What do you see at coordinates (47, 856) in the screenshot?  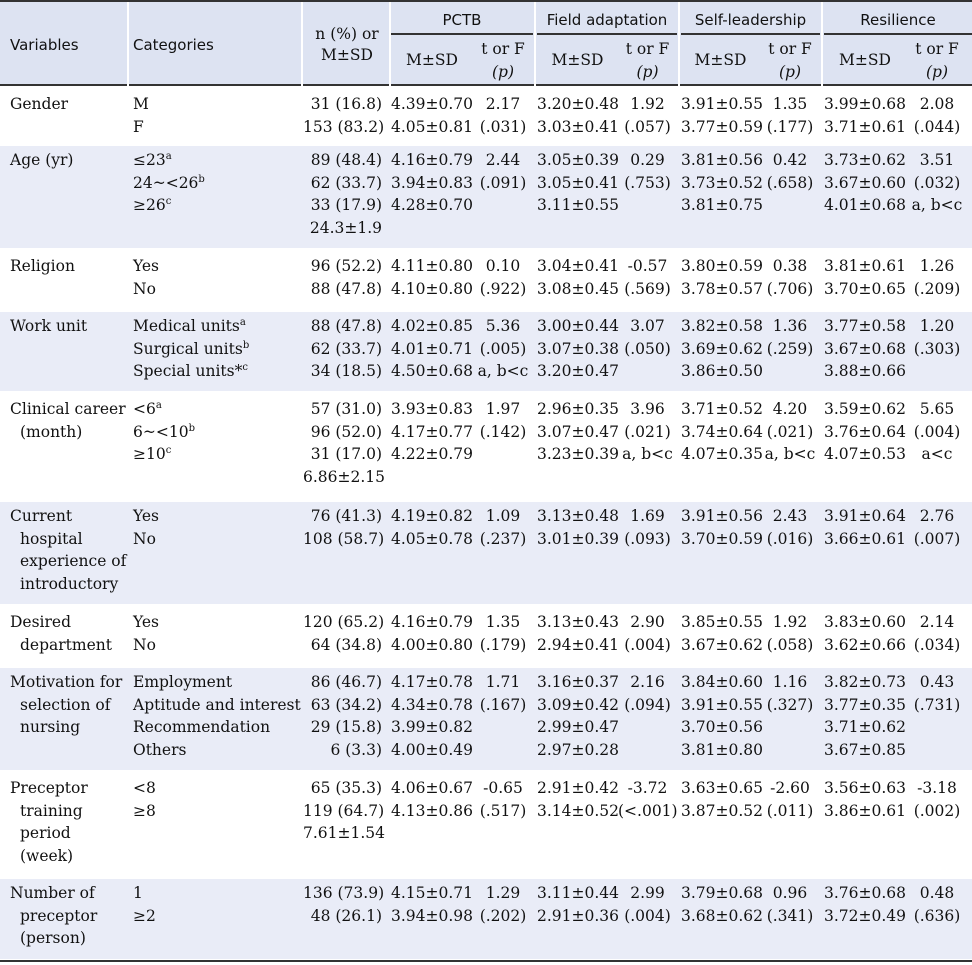 I see `variable-cell: (week)` at bounding box center [47, 856].